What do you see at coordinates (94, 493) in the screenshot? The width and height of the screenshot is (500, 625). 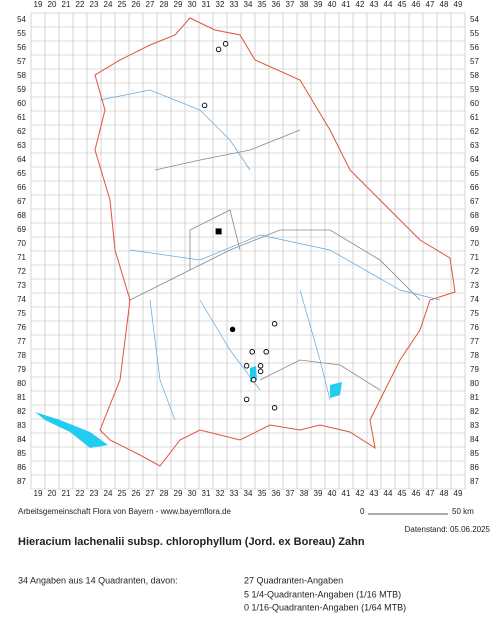 I see `column-label: 23` at bounding box center [94, 493].